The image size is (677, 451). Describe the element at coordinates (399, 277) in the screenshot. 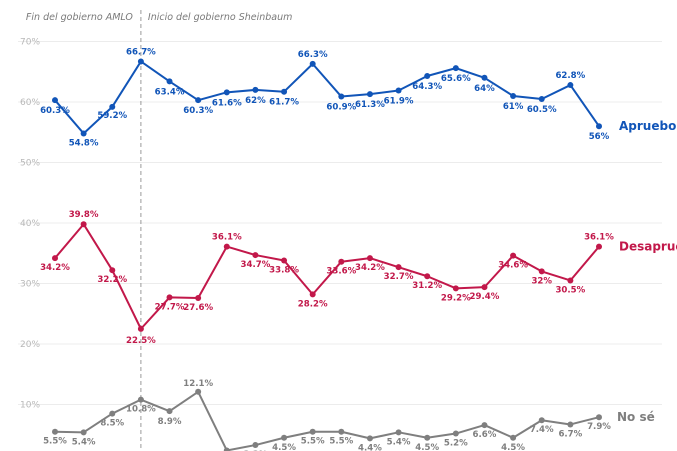

I see `data-label-desapruebo: 32.7%` at that location.